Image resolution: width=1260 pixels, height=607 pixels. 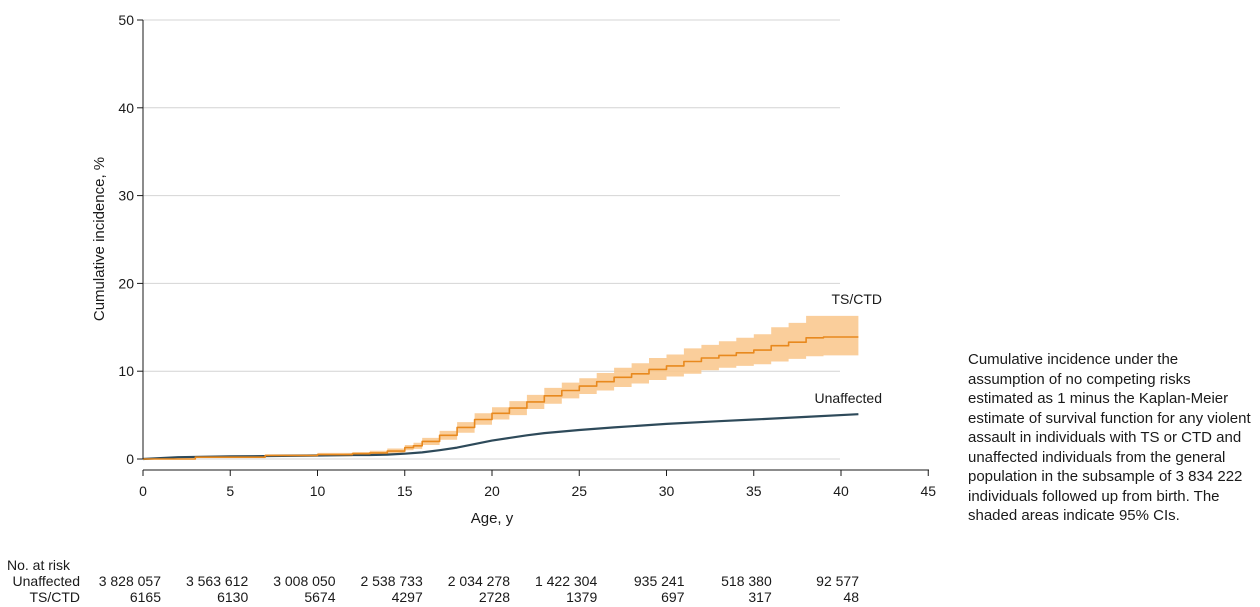 I want to click on risk-value: 697, so click(x=673, y=597).